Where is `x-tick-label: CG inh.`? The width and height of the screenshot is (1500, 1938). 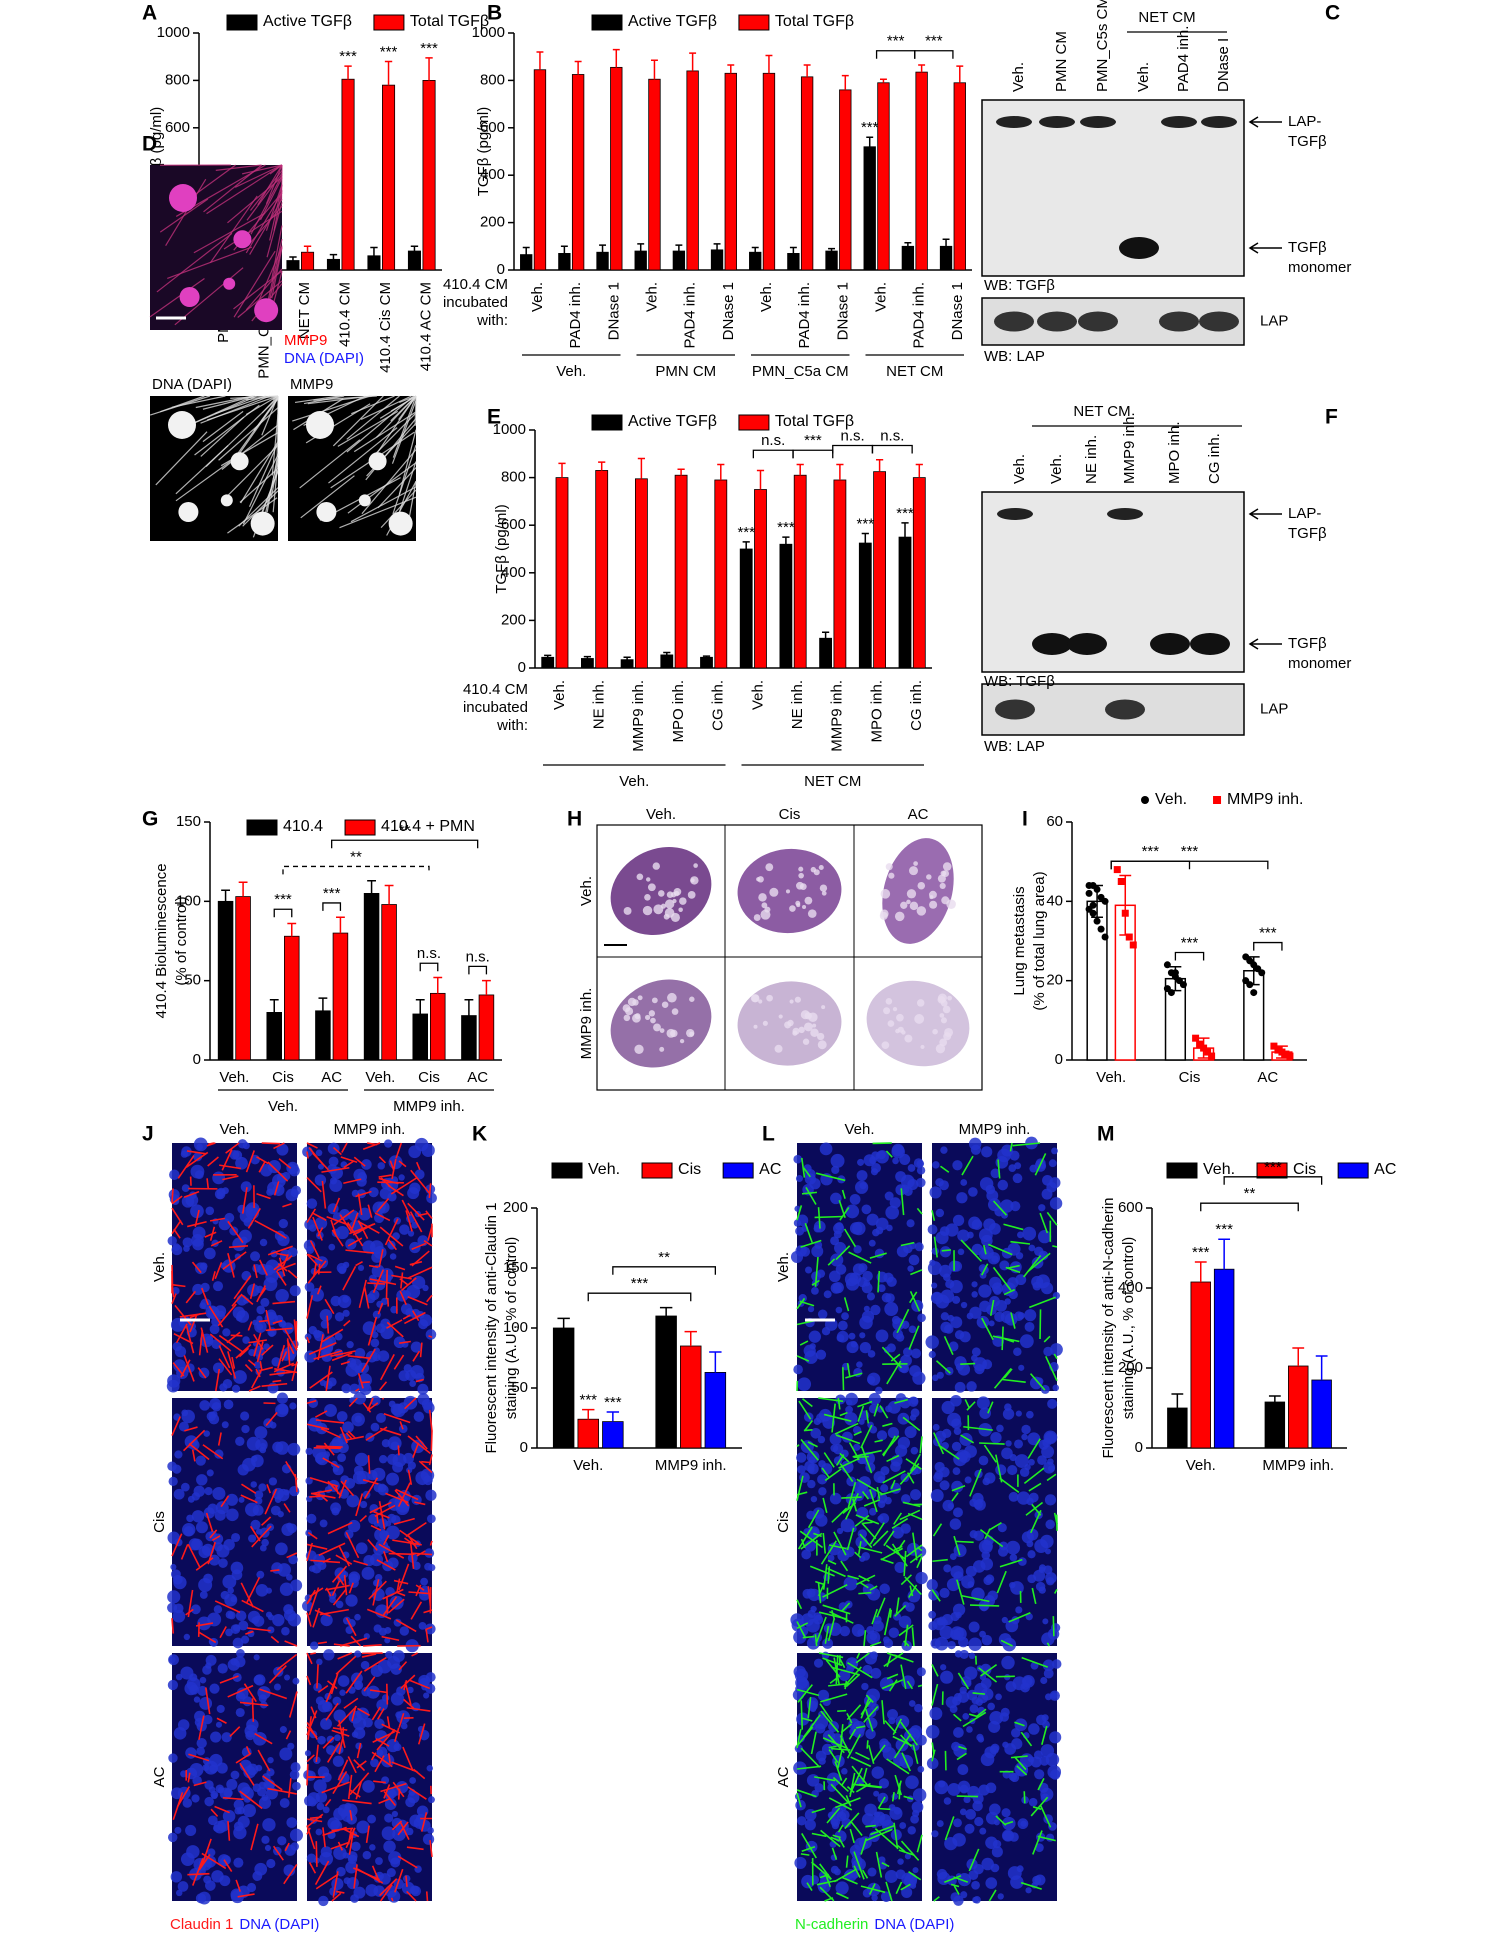
x-tick-label: CG inh. is located at coordinates (718, 705).